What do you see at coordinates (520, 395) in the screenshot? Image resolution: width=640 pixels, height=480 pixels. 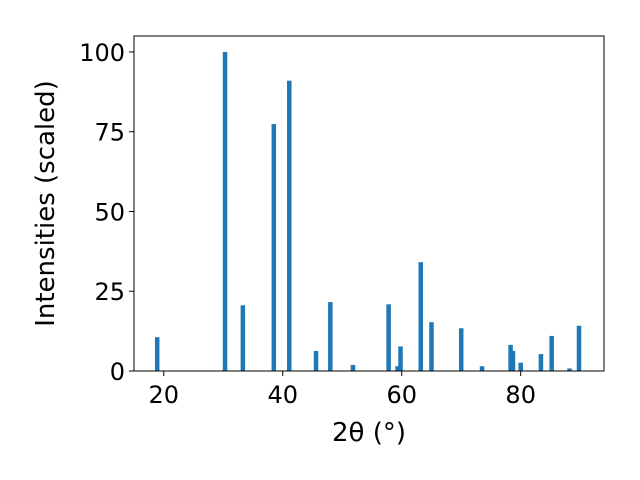 I see `x-tick-label: 80` at bounding box center [520, 395].